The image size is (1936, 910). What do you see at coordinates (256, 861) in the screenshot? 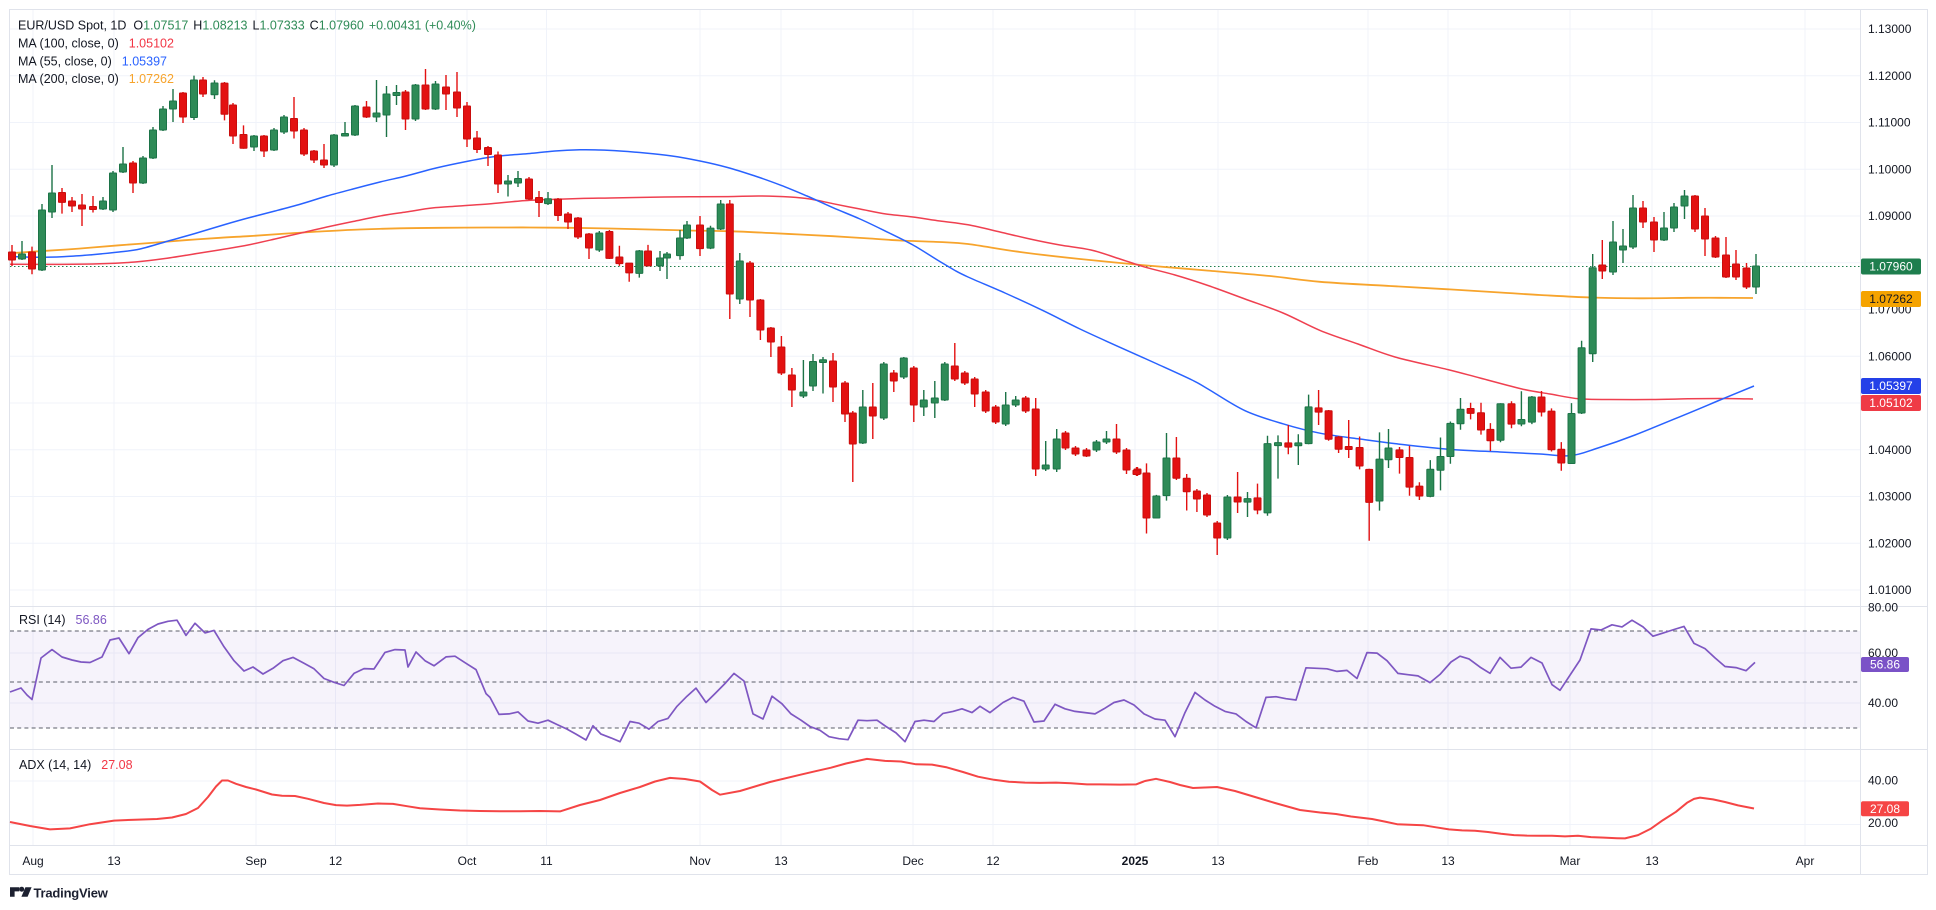
I see `svg-text: Sep` at bounding box center [256, 861].